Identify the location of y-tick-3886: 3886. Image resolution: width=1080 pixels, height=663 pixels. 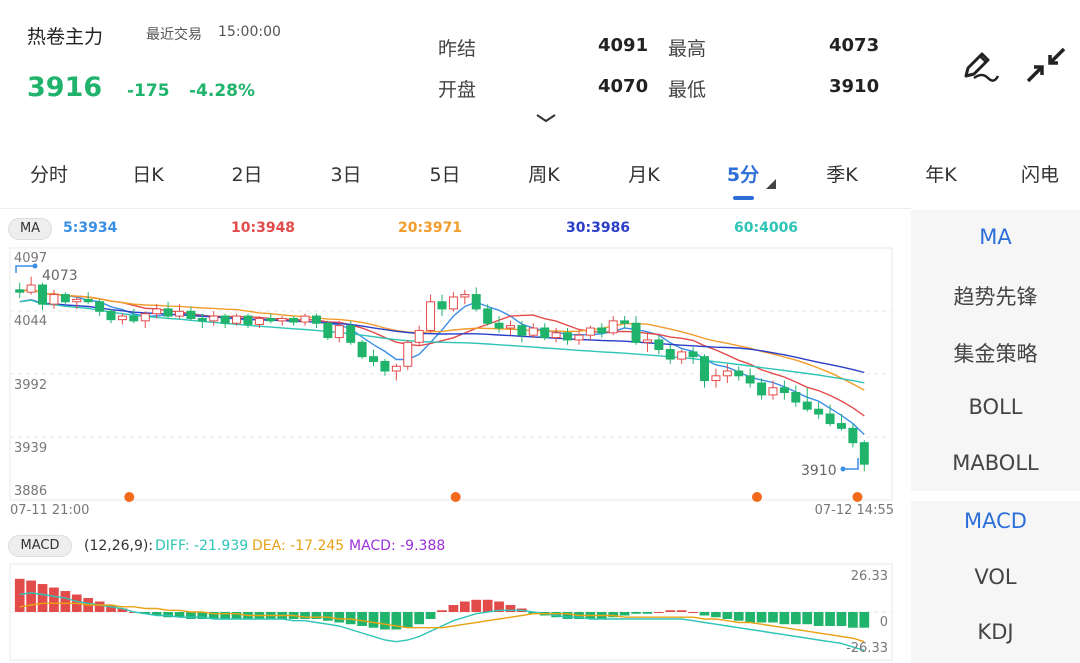
(30, 491).